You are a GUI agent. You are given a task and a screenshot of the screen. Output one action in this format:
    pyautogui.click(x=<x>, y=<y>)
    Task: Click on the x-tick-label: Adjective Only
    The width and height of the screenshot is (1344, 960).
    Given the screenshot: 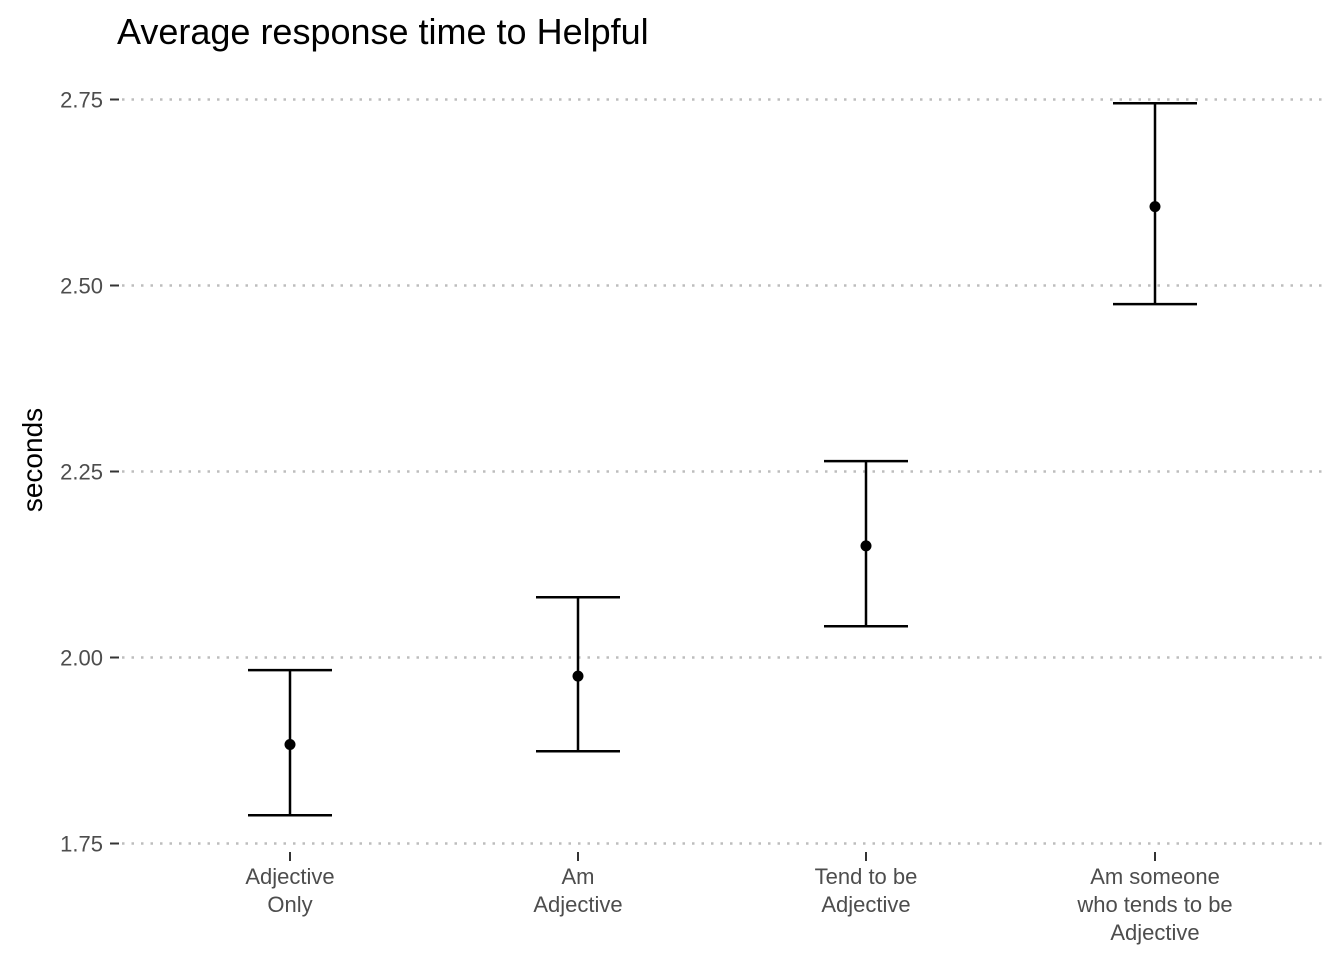 What is the action you would take?
    pyautogui.click(x=289, y=890)
    